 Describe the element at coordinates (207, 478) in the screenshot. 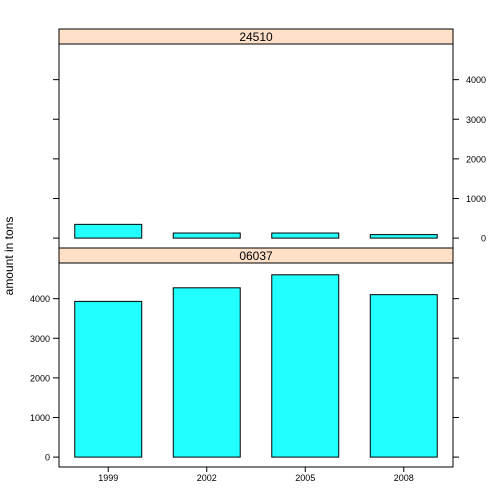

I see `xtick-label-2002: 2002` at that location.